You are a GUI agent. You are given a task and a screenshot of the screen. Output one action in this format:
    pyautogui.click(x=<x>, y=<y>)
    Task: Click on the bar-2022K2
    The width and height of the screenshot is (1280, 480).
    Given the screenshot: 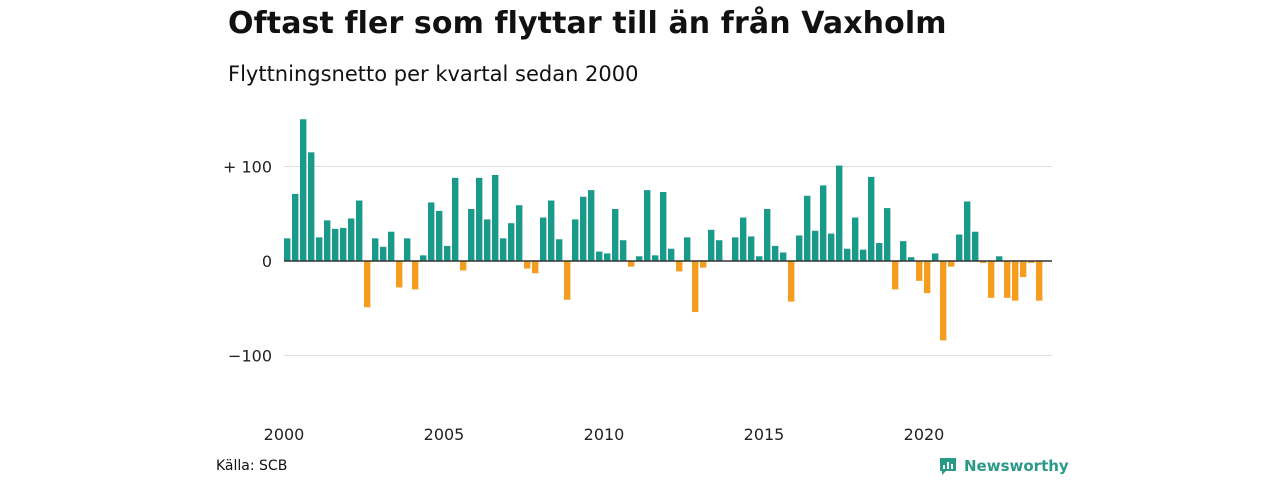 What is the action you would take?
    pyautogui.click(x=999, y=258)
    